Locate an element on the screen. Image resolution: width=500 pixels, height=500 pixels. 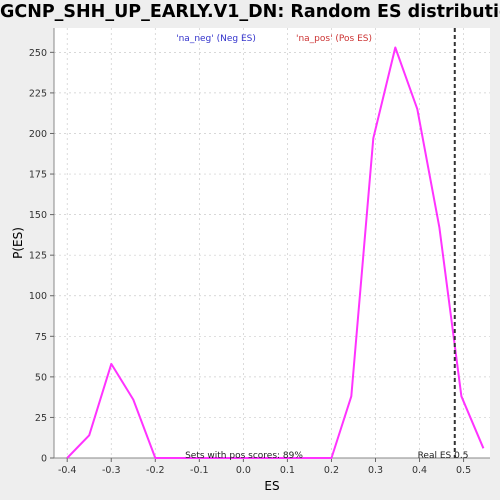
y-tick-label: 200 is located at coordinates (38, 134).